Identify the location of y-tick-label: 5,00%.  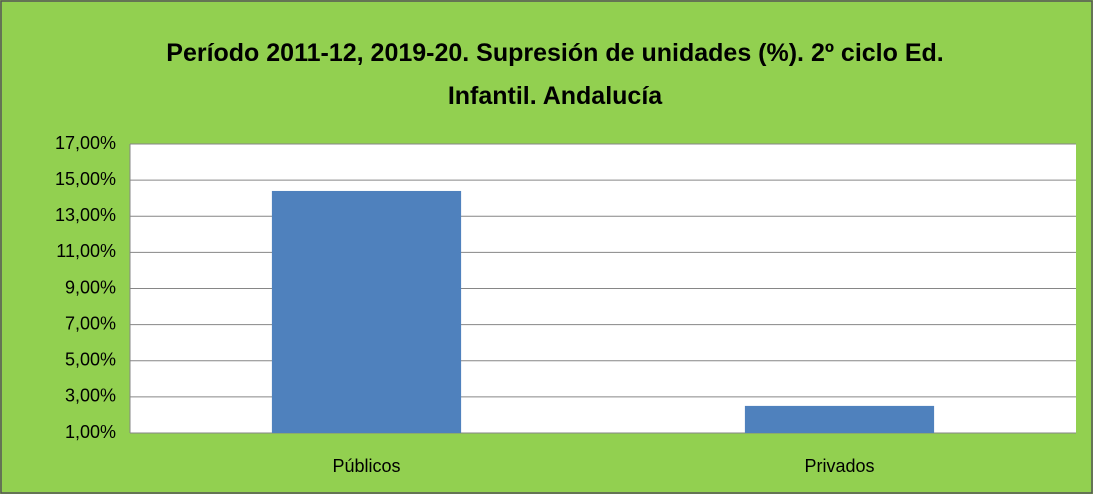
(90, 360).